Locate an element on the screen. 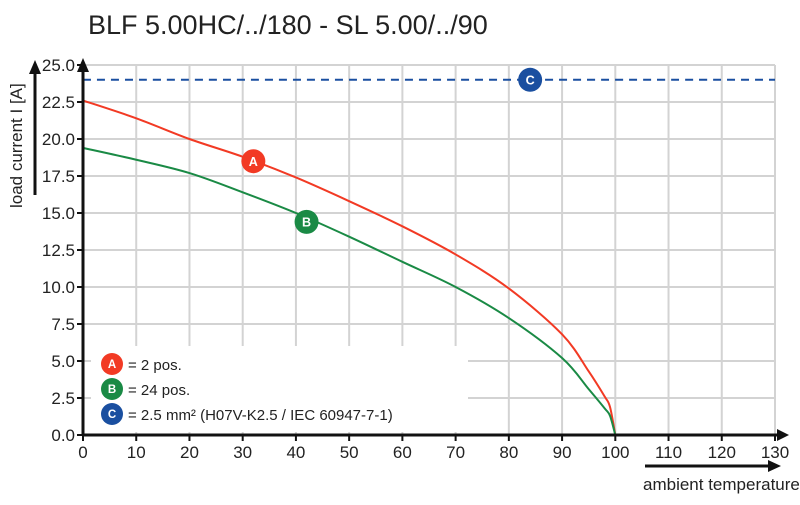 The width and height of the screenshot is (800, 505). markers: A B C is located at coordinates (392, 150).